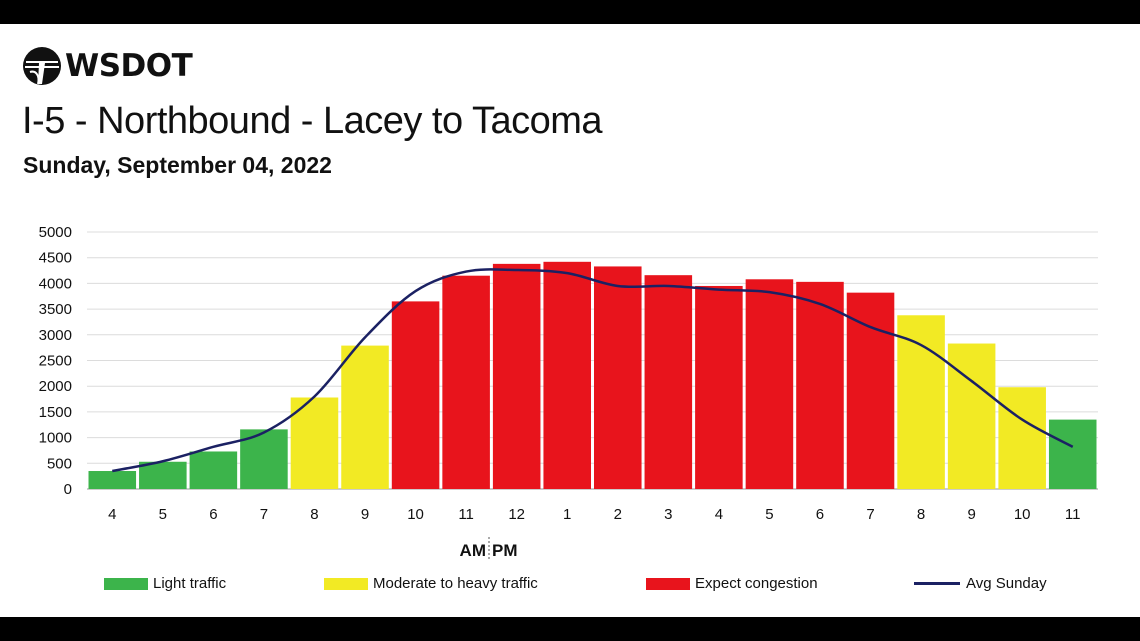  I want to click on pm-label: PM, so click(505, 550).